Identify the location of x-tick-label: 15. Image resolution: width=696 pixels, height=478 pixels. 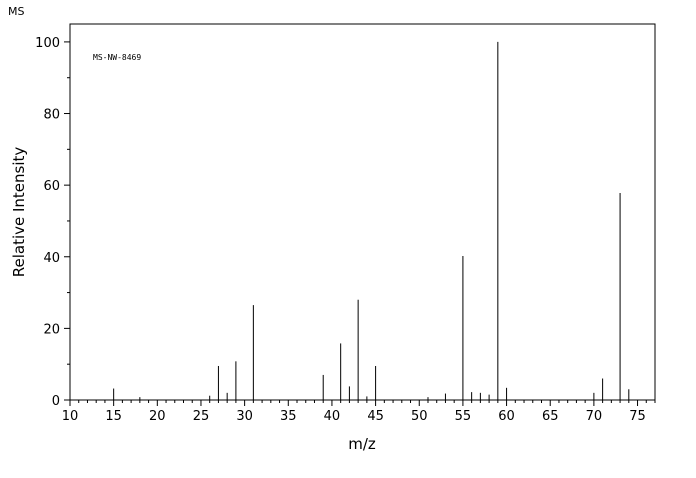
(113, 416).